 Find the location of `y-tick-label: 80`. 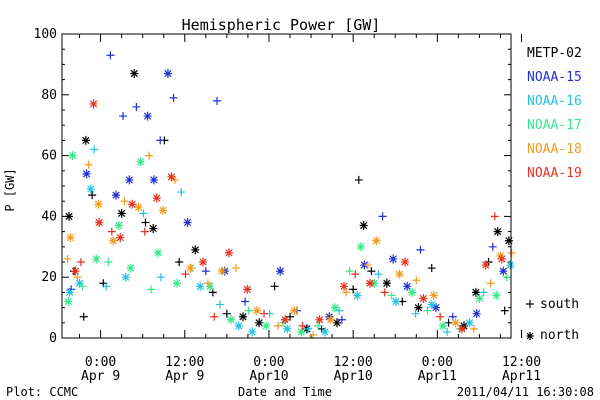

y-tick-label: 80 is located at coordinates (49, 95).